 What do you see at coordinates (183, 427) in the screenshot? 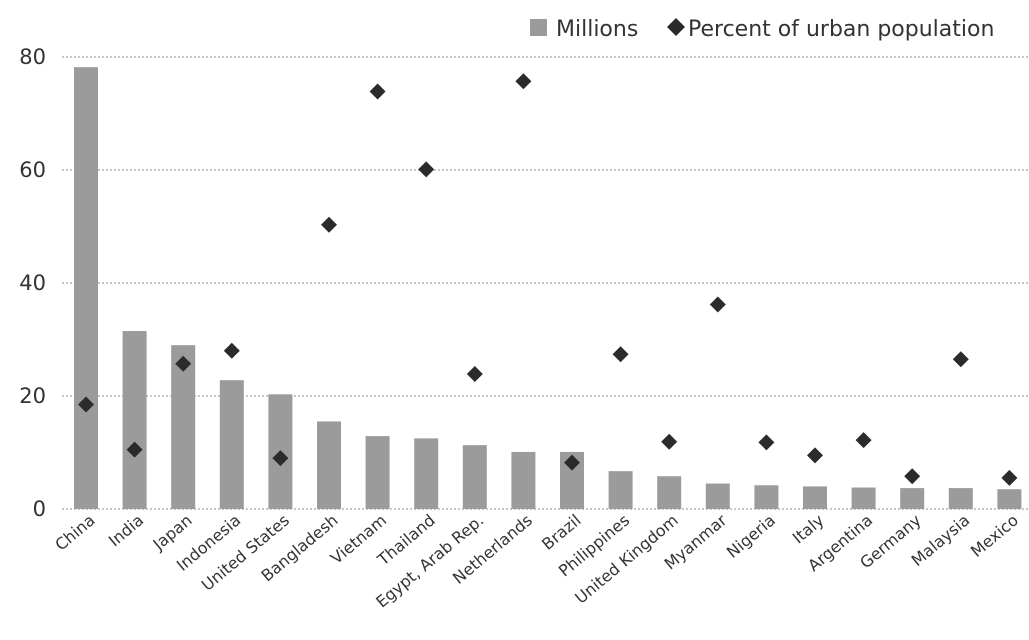
I see `bar-japan` at bounding box center [183, 427].